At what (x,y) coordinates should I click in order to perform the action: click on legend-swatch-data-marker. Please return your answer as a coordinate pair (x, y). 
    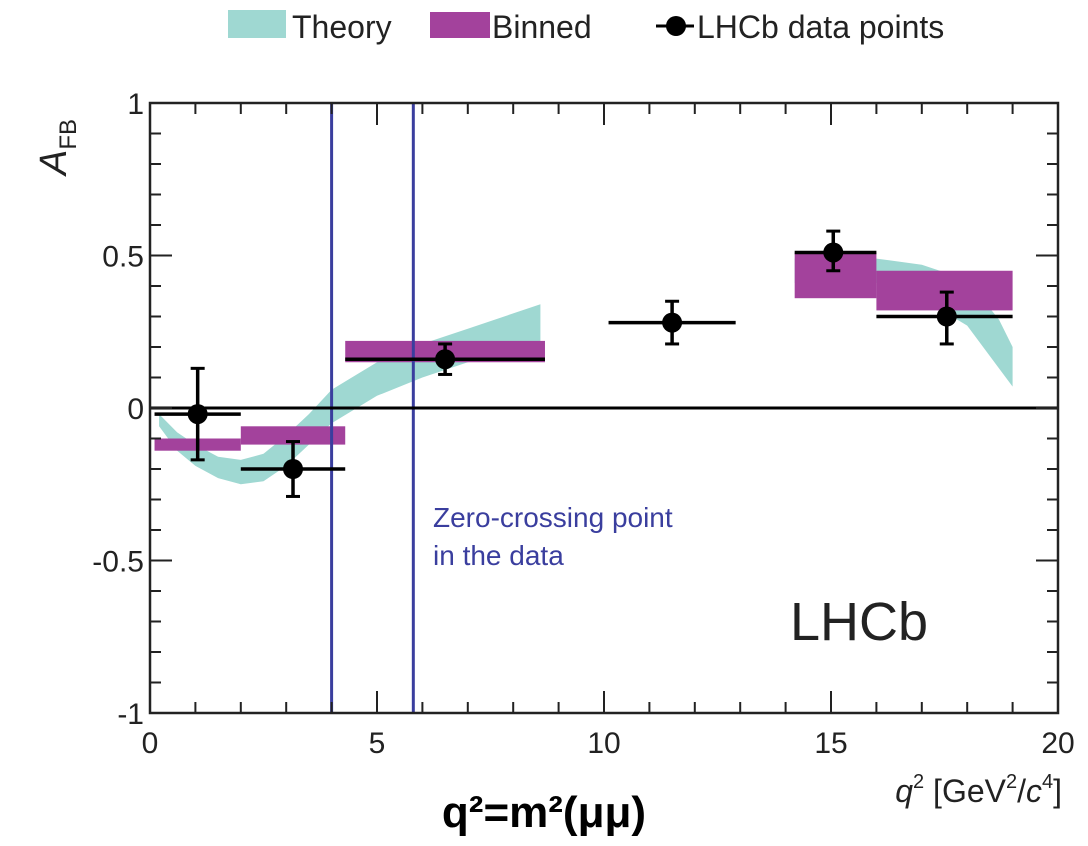
    Looking at the image, I should click on (676, 26).